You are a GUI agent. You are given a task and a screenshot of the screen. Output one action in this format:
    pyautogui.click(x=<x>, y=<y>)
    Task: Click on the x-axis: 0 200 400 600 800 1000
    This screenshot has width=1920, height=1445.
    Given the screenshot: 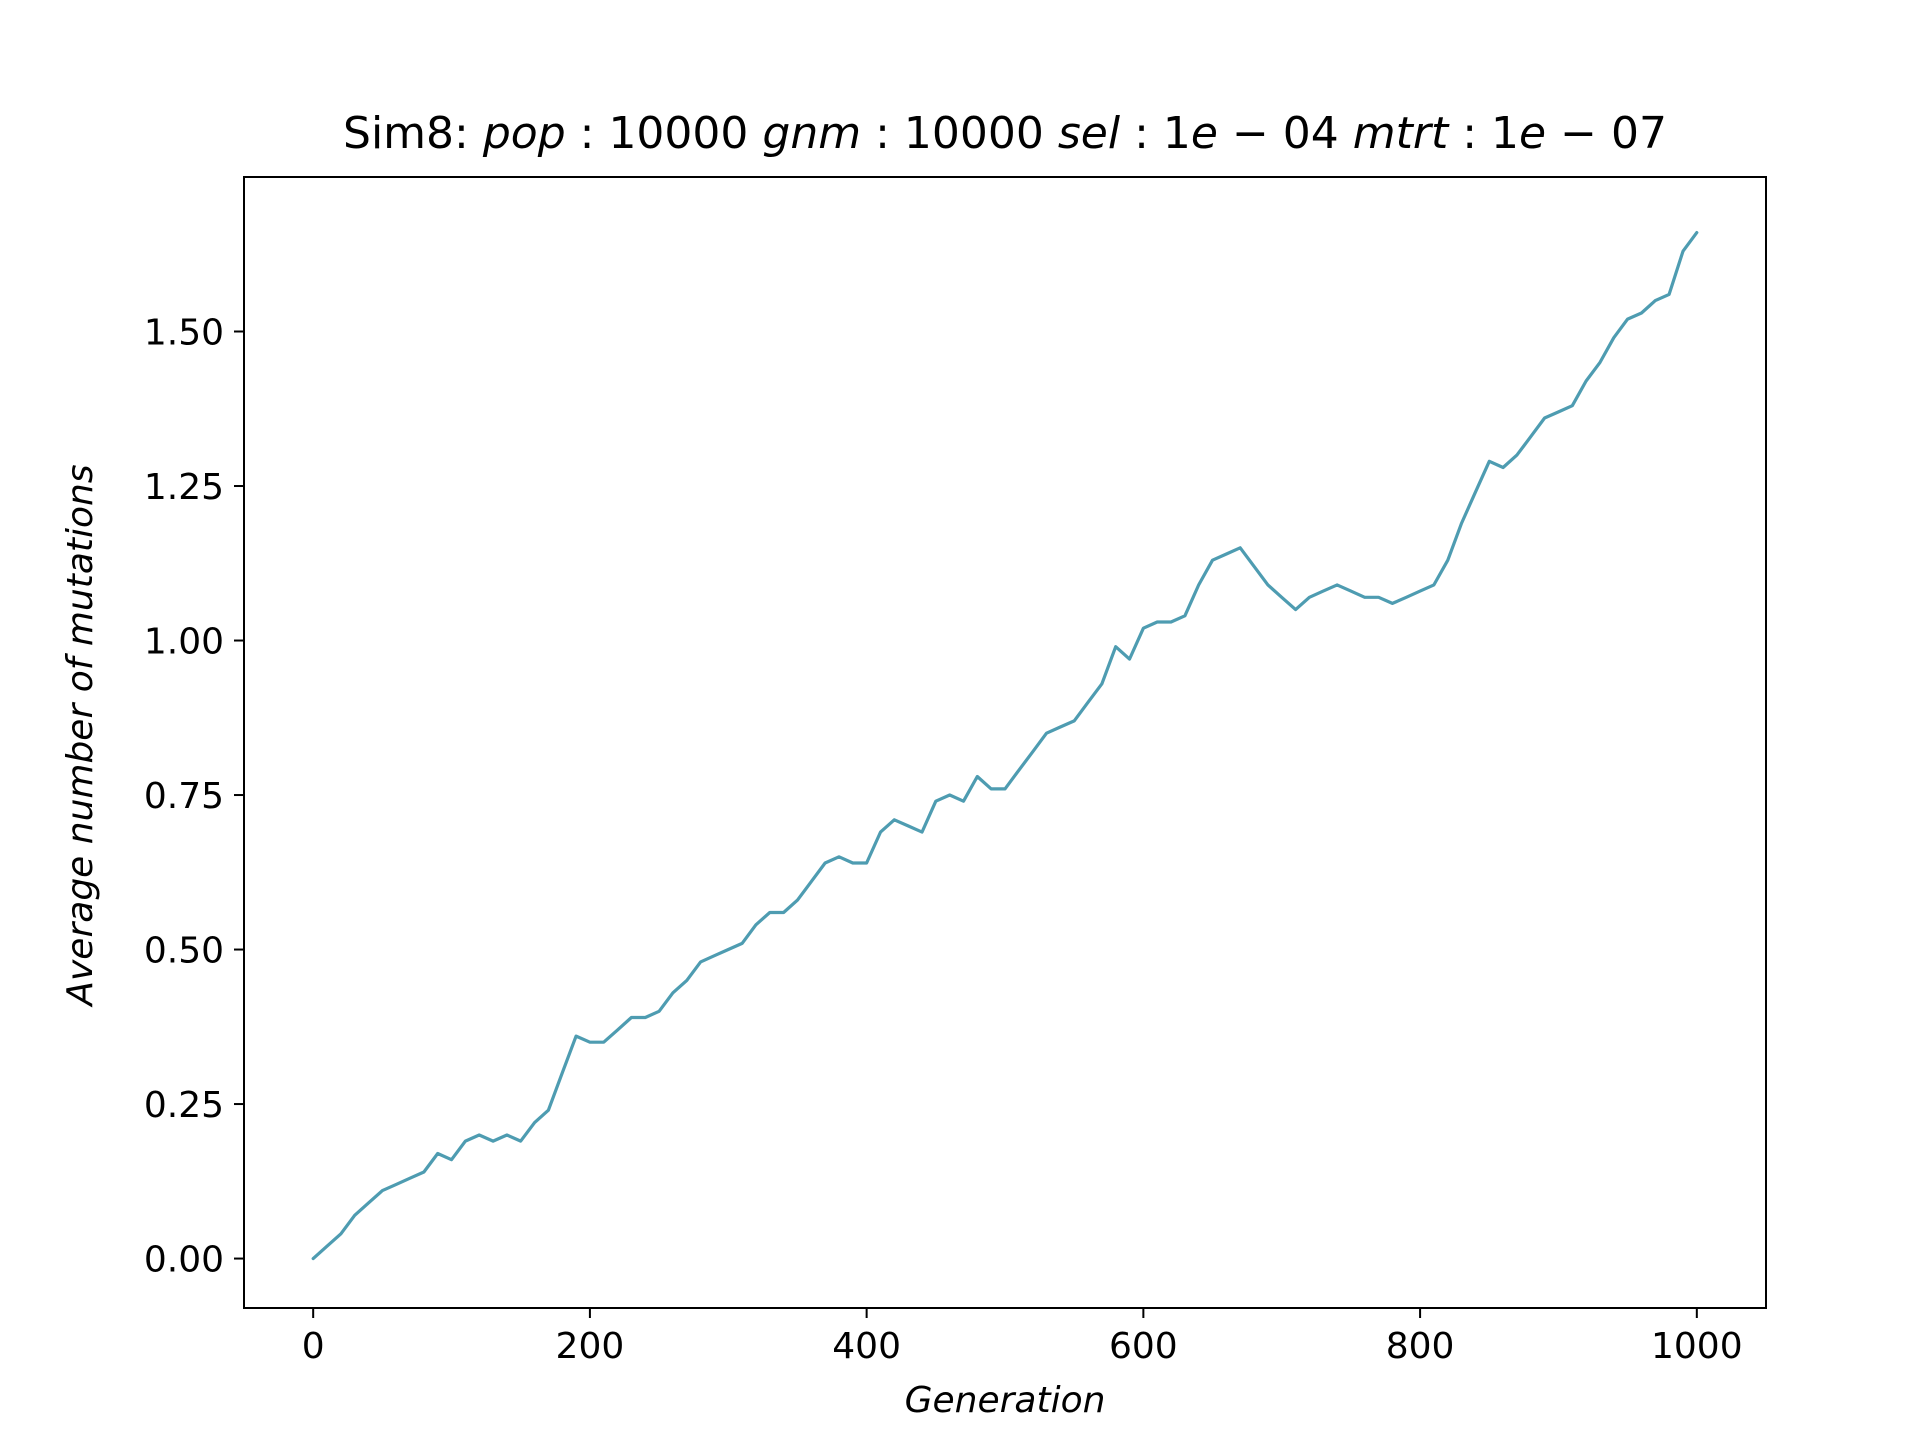 What is the action you would take?
    pyautogui.click(x=1022, y=1337)
    